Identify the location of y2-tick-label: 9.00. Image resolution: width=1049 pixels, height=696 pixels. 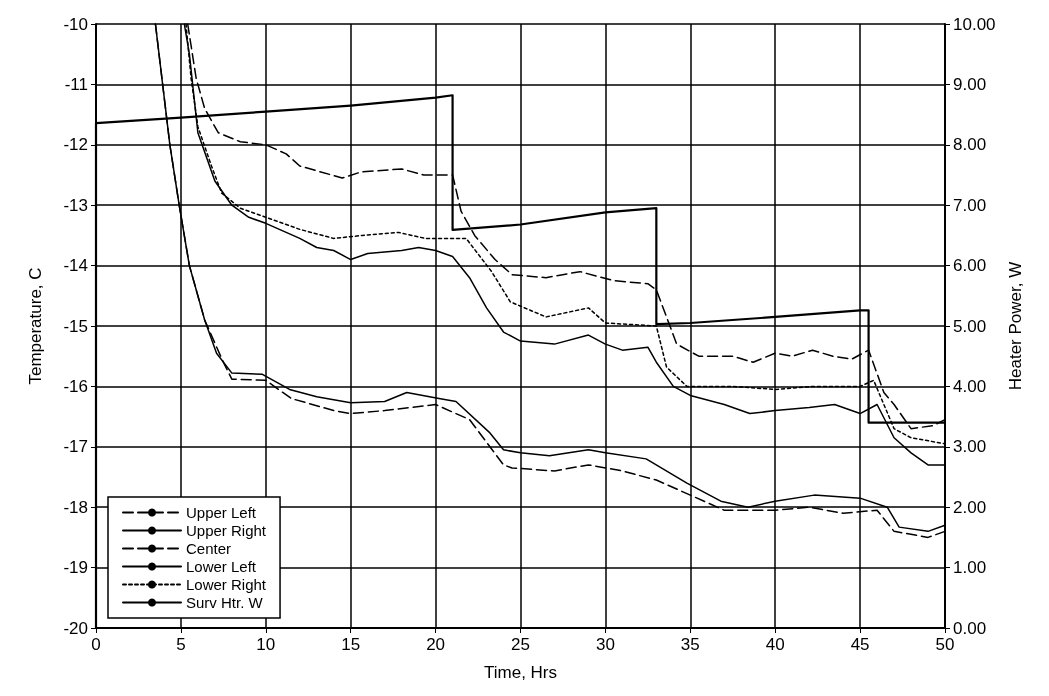
(970, 84).